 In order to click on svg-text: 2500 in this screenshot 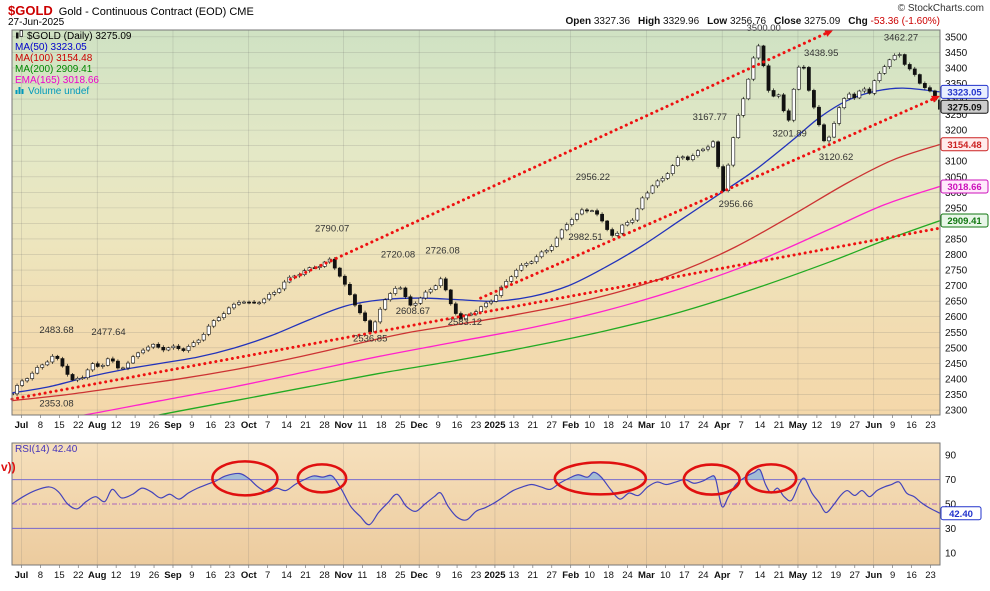, I will do `click(956, 348)`.